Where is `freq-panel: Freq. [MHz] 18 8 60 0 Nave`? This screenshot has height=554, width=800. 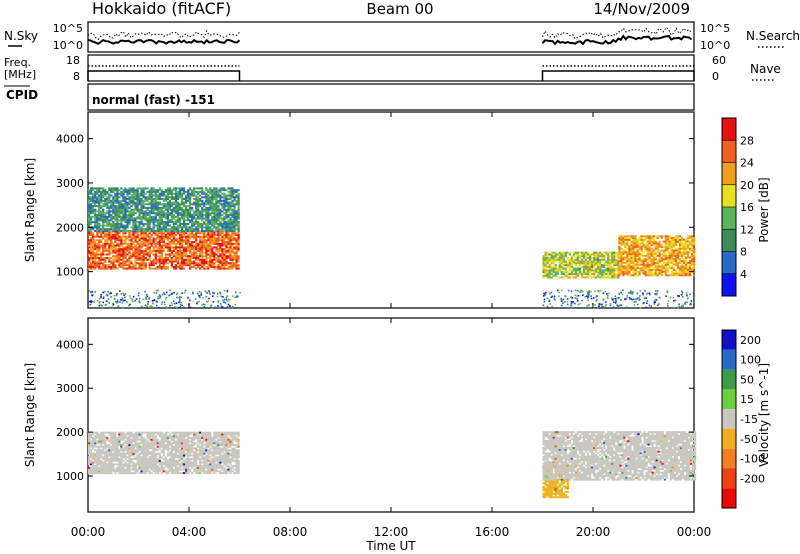
freq-panel: Freq. [MHz] 18 8 60 0 Nave is located at coordinates (392, 68).